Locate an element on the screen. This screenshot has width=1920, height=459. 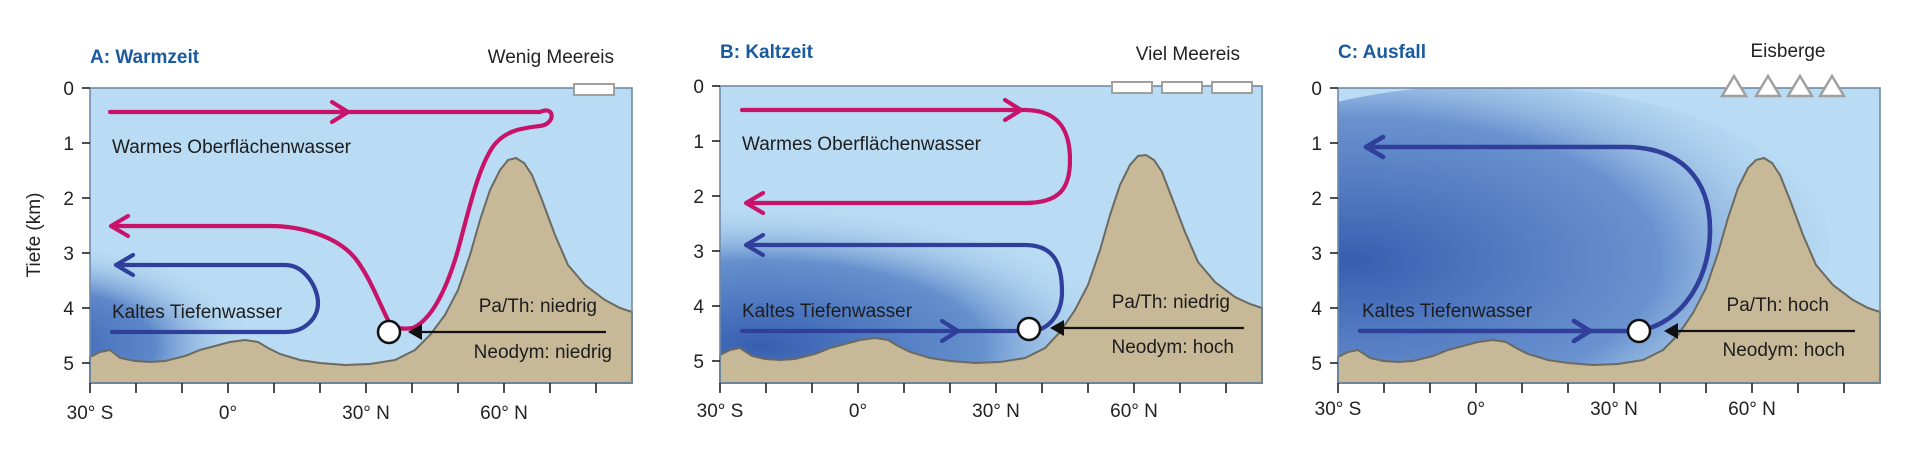
neodym-label: Neodym: niedrig is located at coordinates (543, 352).